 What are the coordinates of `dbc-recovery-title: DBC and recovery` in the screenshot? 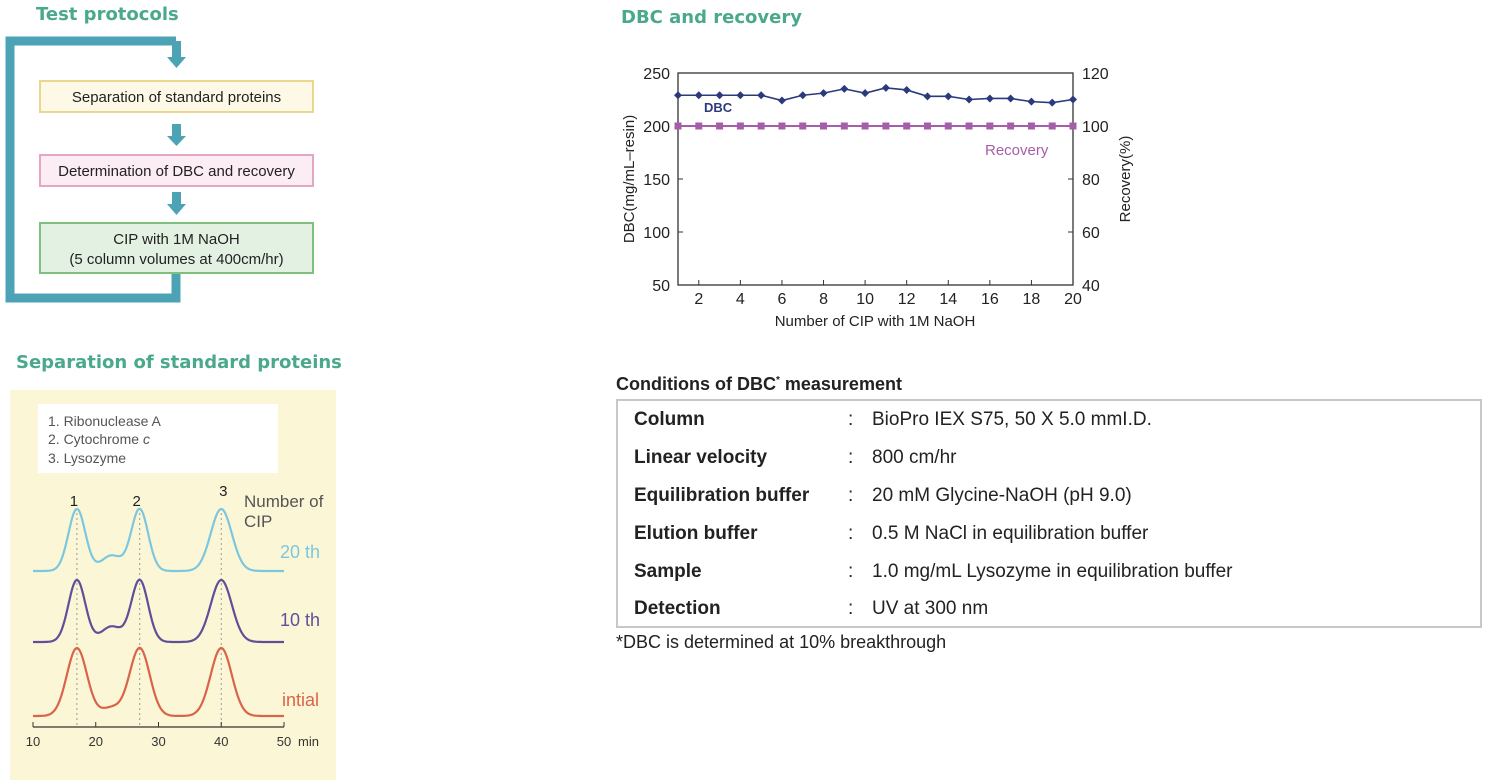 It's located at (711, 17).